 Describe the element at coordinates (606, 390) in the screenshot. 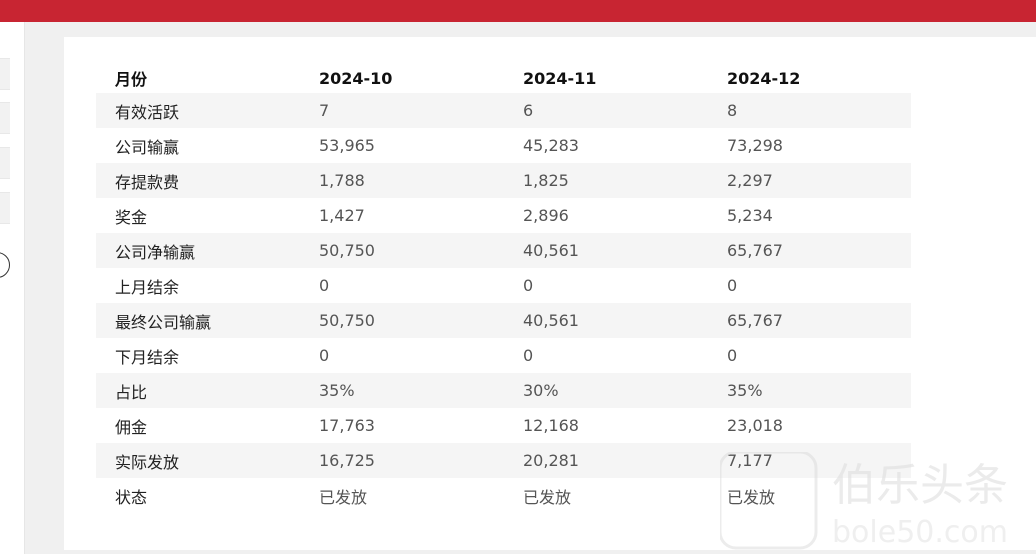

I see `row-value: 30%` at that location.